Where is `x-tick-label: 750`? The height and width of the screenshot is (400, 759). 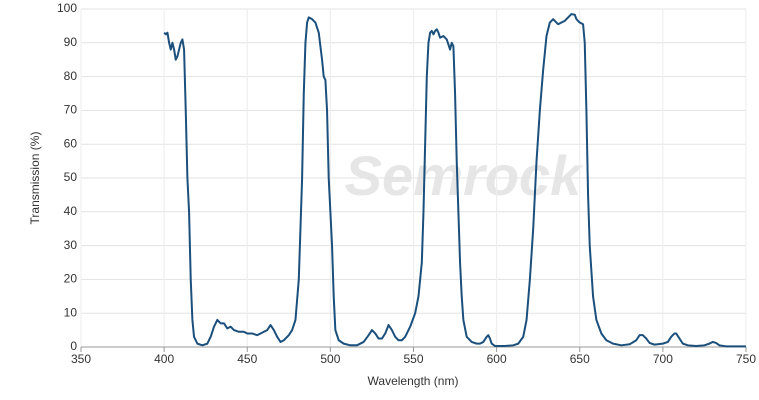
x-tick-label: 750 is located at coordinates (746, 359).